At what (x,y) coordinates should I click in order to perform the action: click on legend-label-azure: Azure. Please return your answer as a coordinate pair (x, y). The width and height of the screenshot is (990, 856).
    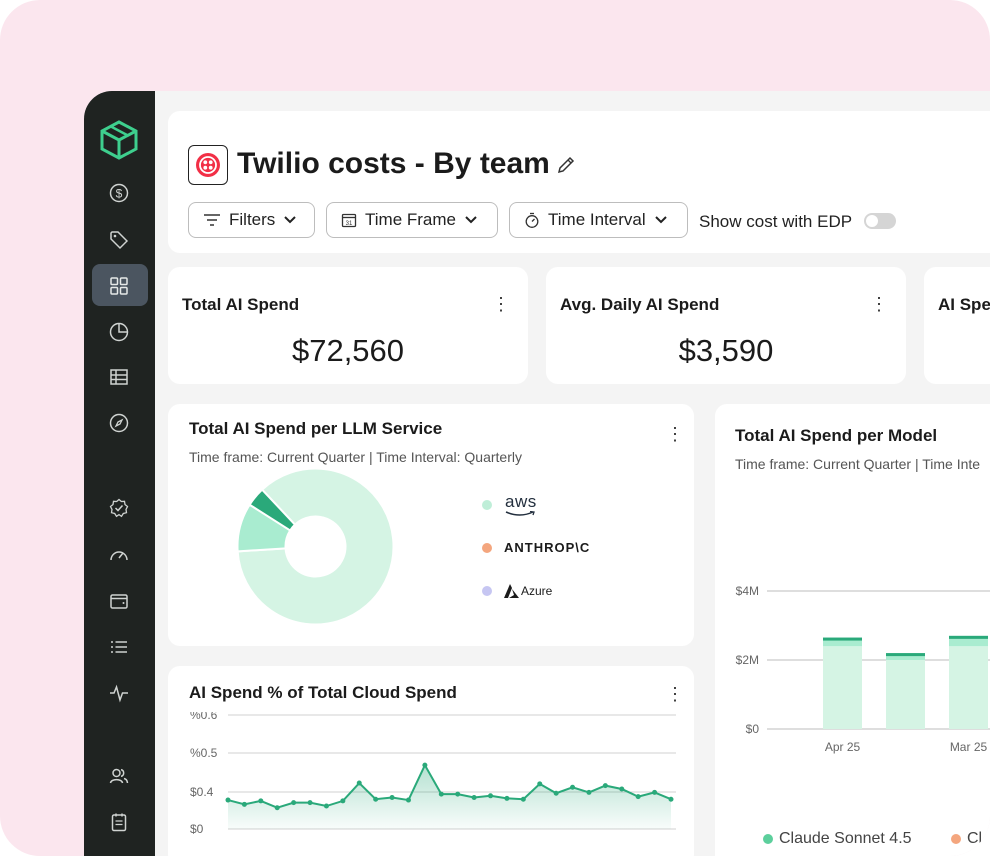
    Looking at the image, I should click on (537, 591).